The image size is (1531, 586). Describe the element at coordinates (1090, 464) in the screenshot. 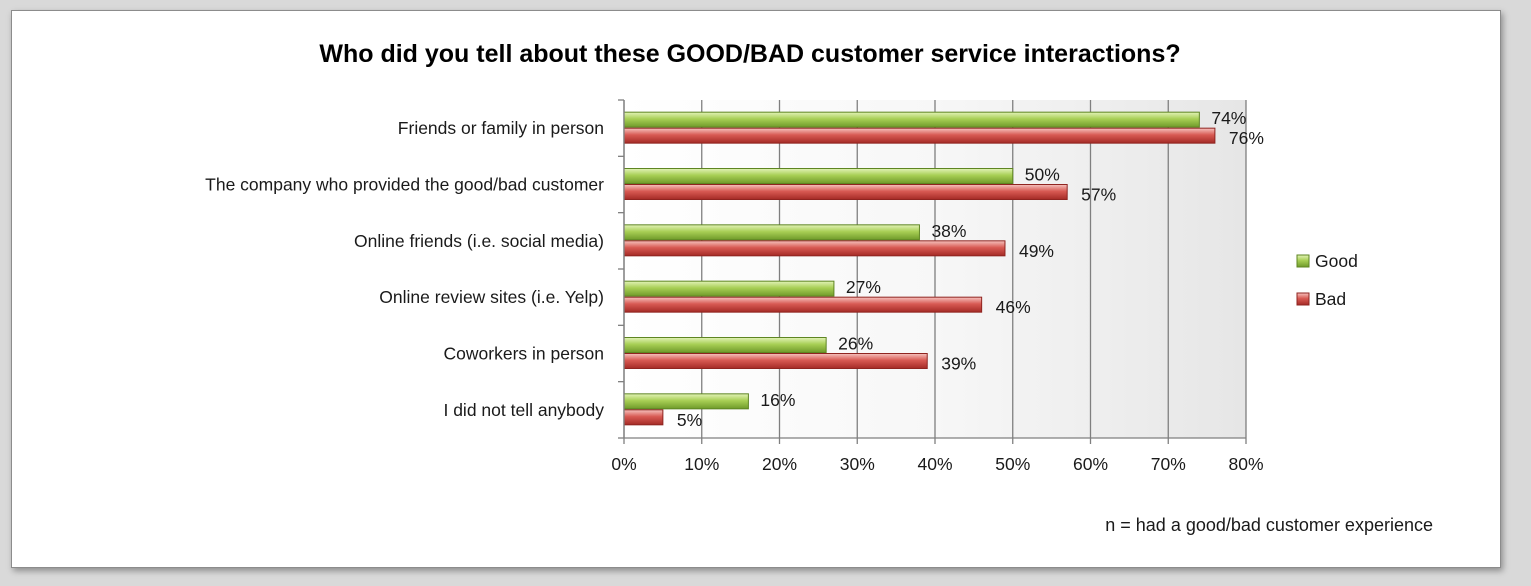

I see `x-tick-label: 60%` at that location.